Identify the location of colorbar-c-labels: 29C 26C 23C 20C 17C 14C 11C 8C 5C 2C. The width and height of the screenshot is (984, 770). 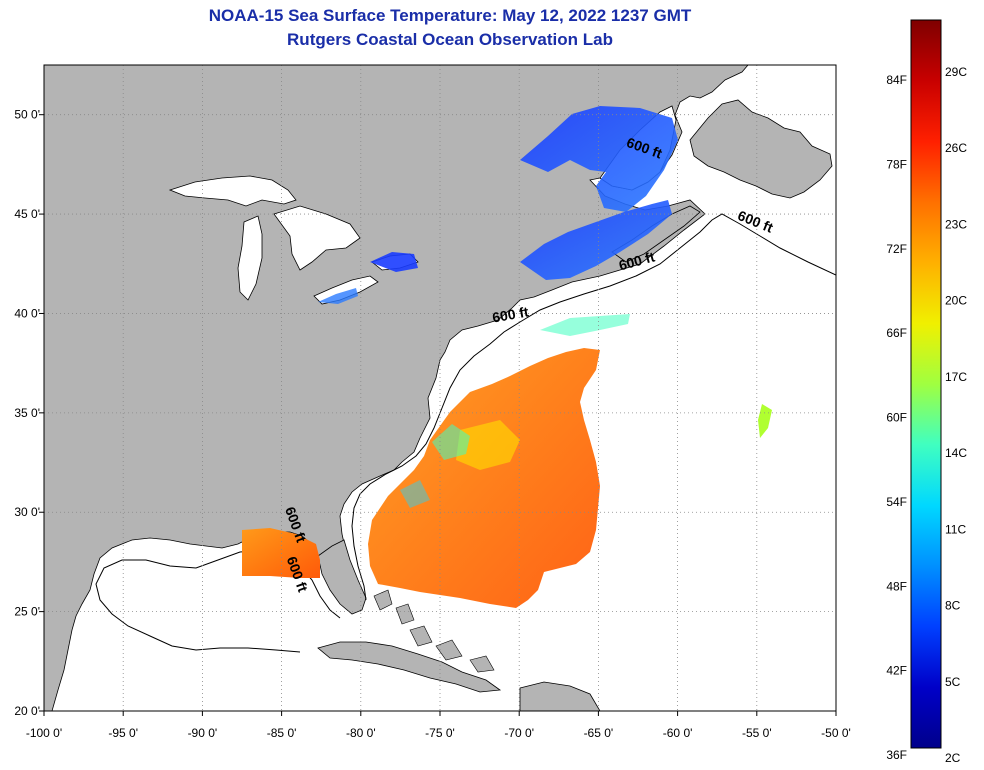
(956, 415).